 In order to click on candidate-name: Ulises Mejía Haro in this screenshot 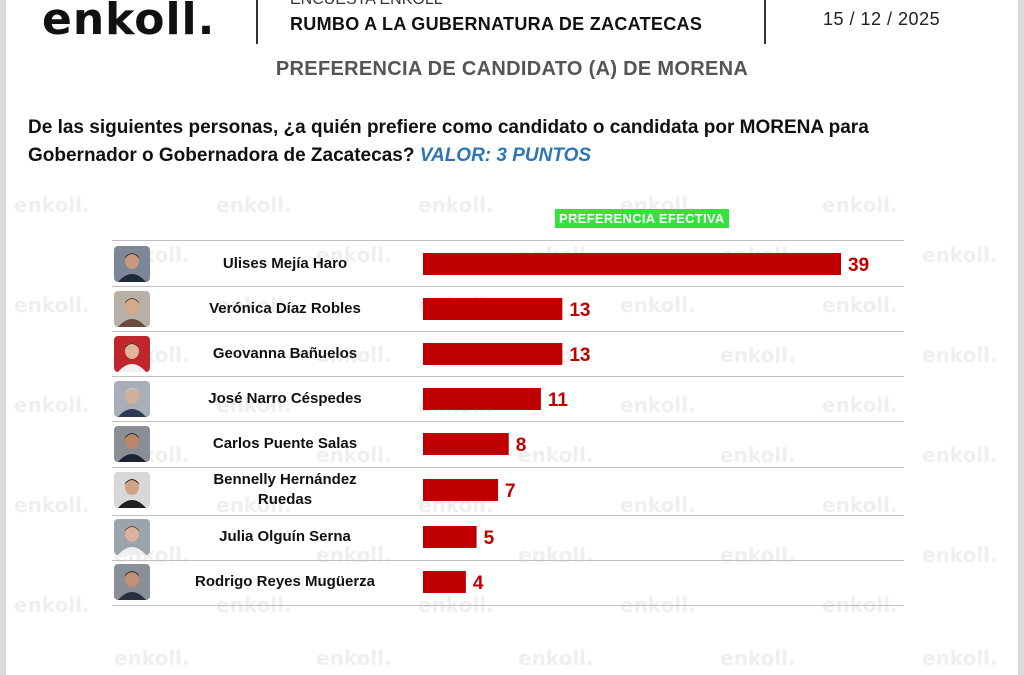, I will do `click(285, 264)`.